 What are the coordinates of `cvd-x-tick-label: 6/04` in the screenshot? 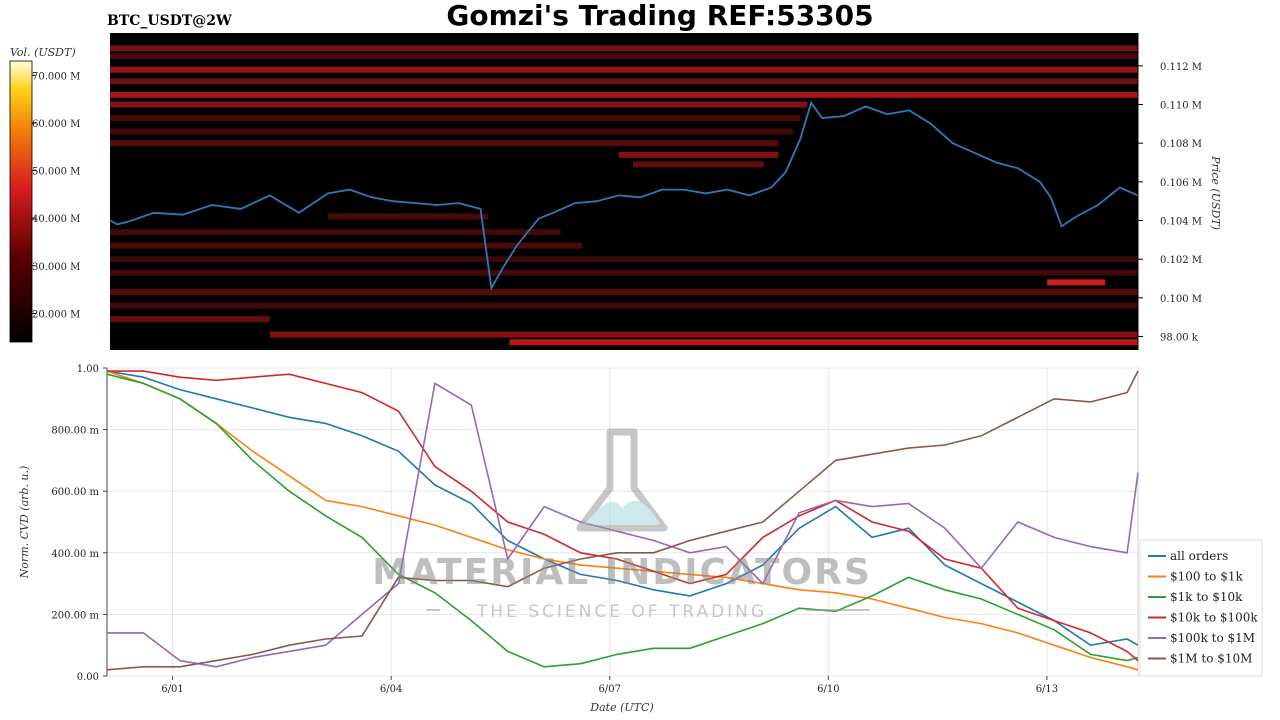 It's located at (391, 689).